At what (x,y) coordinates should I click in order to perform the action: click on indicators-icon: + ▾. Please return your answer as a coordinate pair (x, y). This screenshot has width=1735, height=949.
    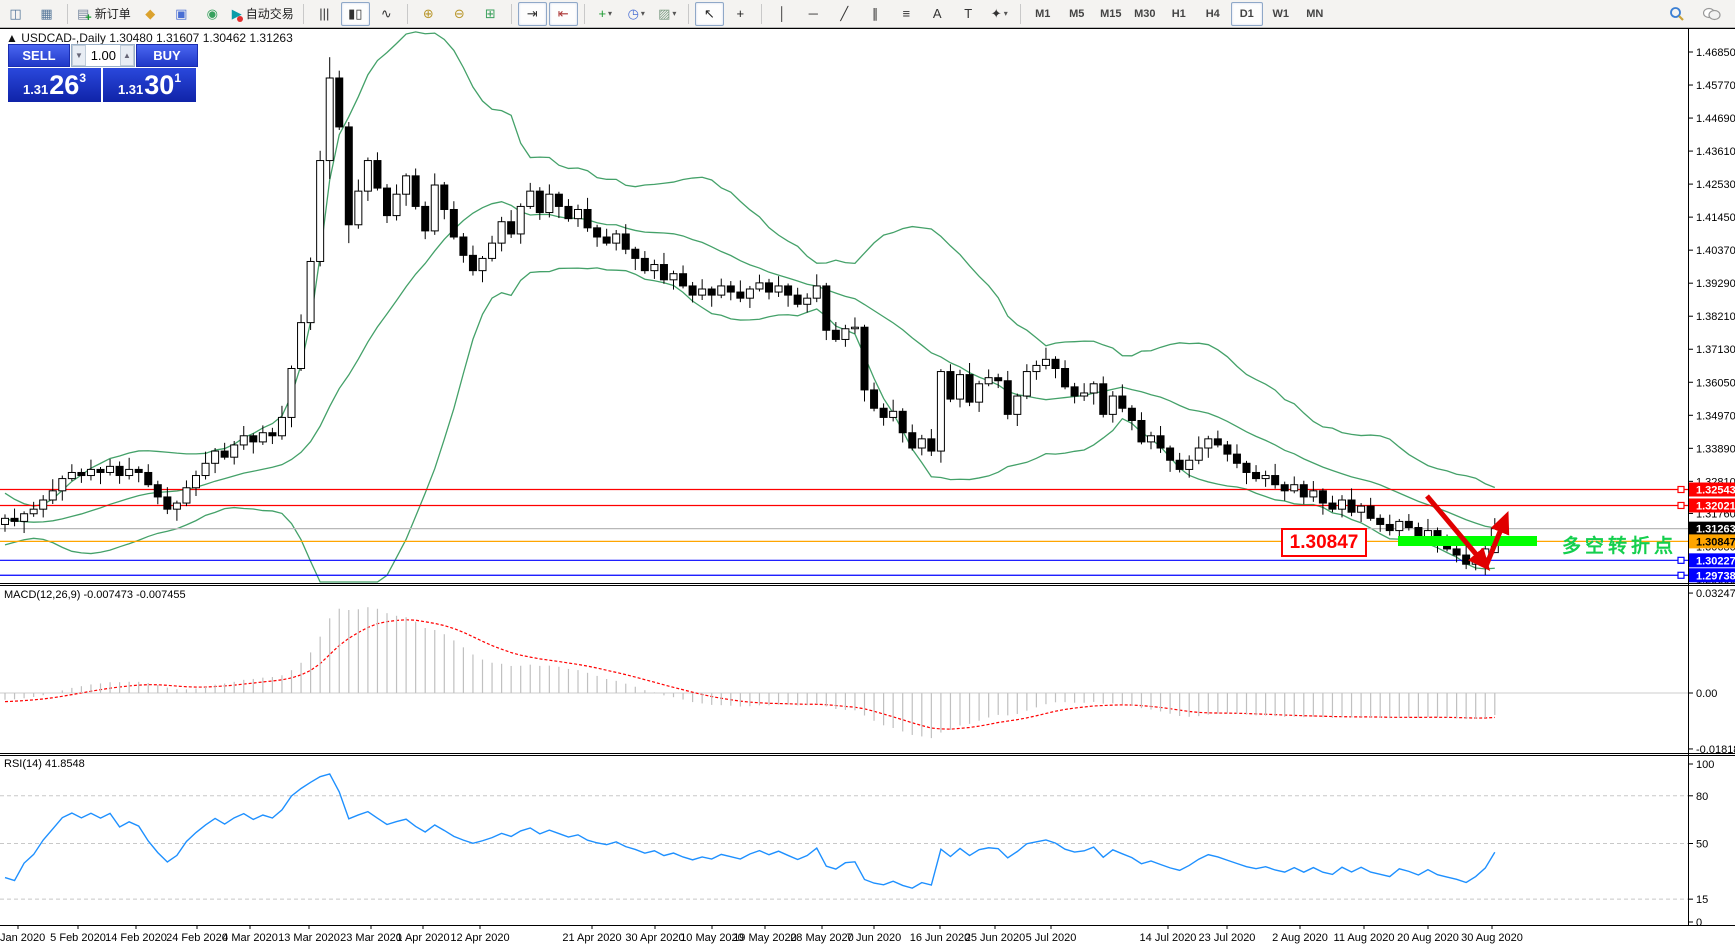
    Looking at the image, I should click on (605, 13).